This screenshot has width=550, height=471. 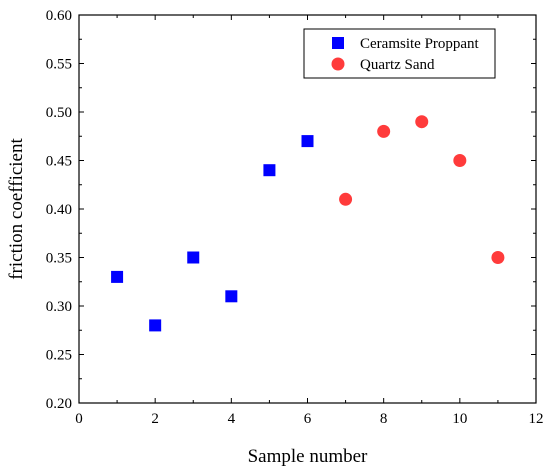 What do you see at coordinates (459, 419) in the screenshot?
I see `x-tick-label: 10` at bounding box center [459, 419].